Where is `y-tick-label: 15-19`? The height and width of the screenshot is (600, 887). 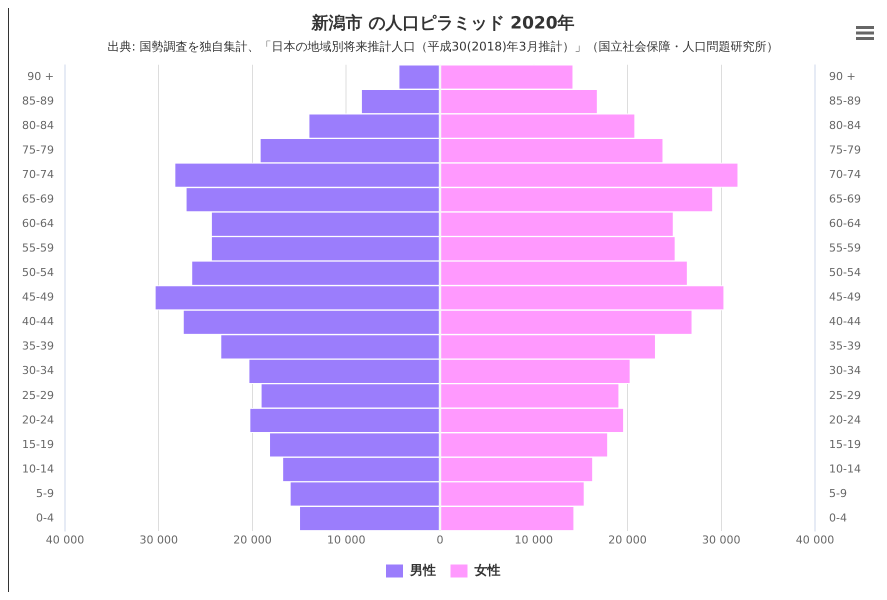
y-tick-label: 15-19 is located at coordinates (38, 444).